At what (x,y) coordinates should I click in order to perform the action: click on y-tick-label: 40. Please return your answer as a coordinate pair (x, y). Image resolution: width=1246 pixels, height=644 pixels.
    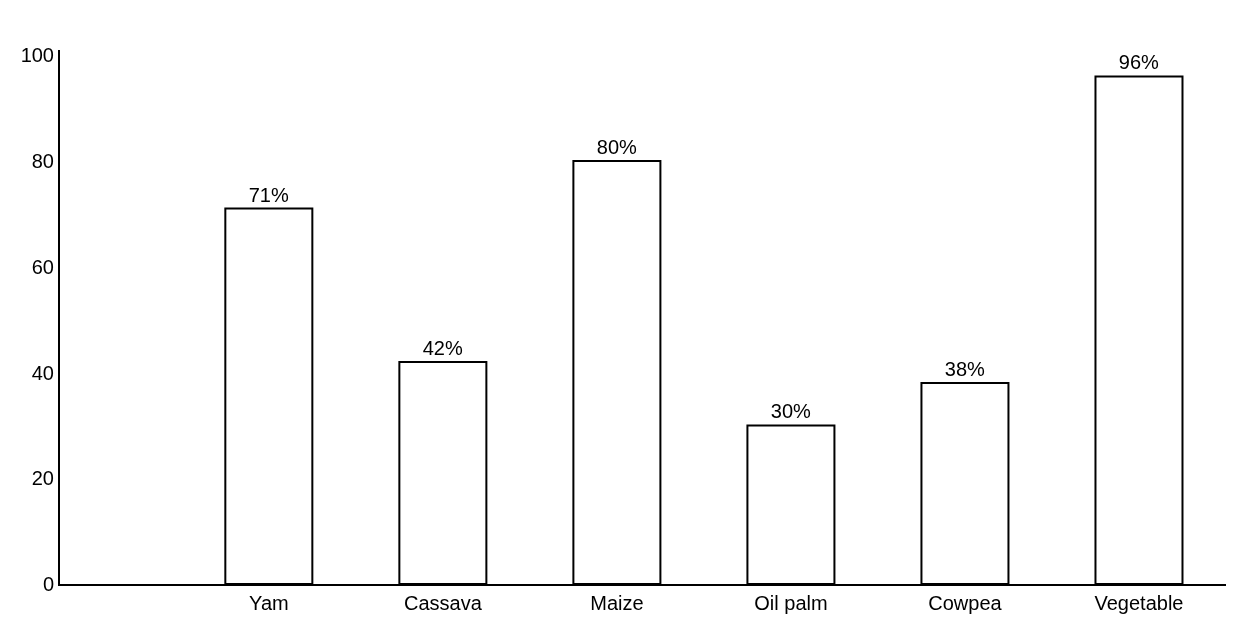
    Looking at the image, I should click on (42, 372).